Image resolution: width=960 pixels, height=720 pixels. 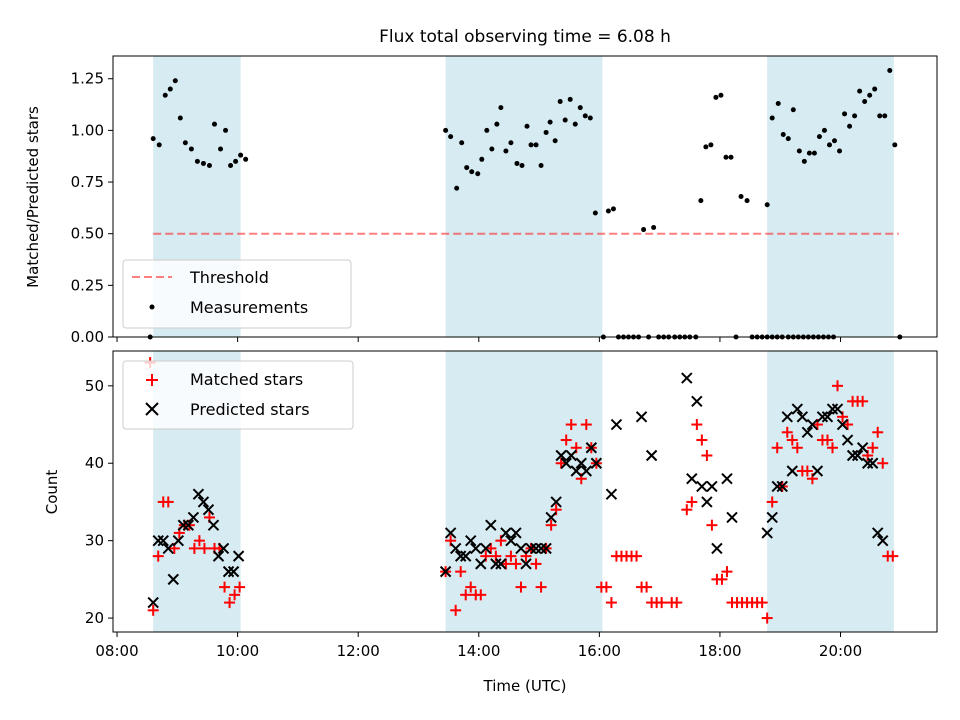 I want to click on x-tick-label: 18:00, so click(x=719, y=651).